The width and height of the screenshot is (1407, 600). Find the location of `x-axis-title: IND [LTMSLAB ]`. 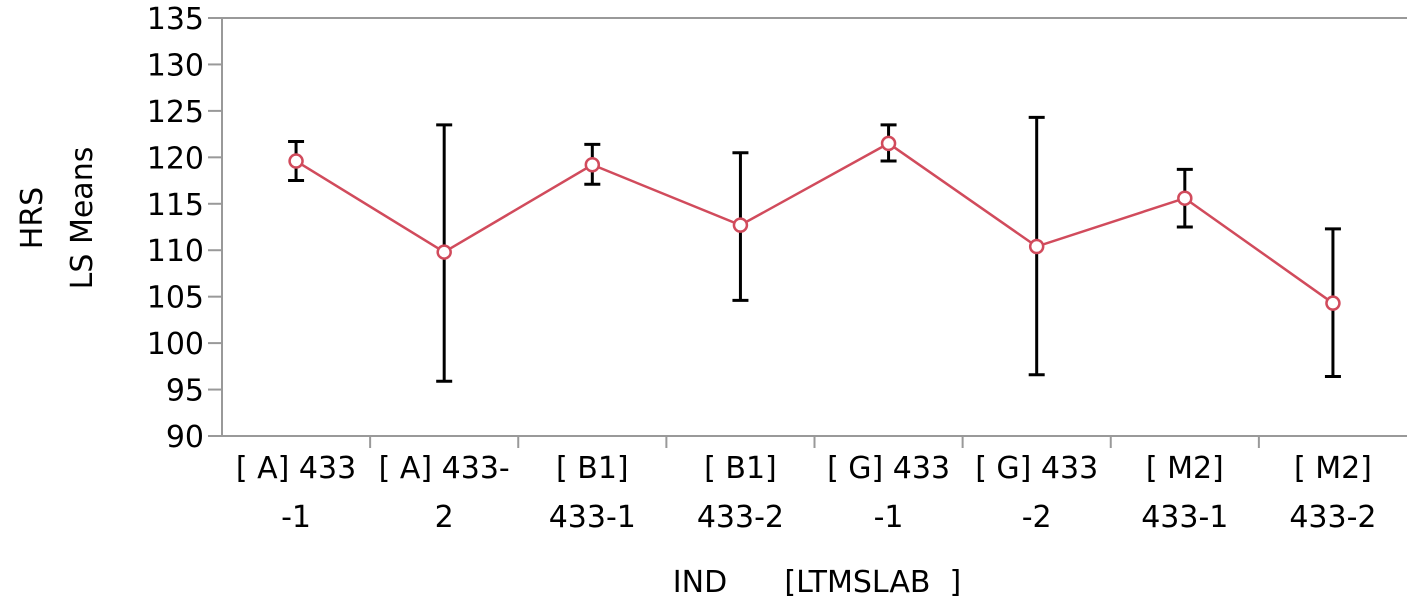

x-axis-title: IND [LTMSLAB ] is located at coordinates (817, 582).